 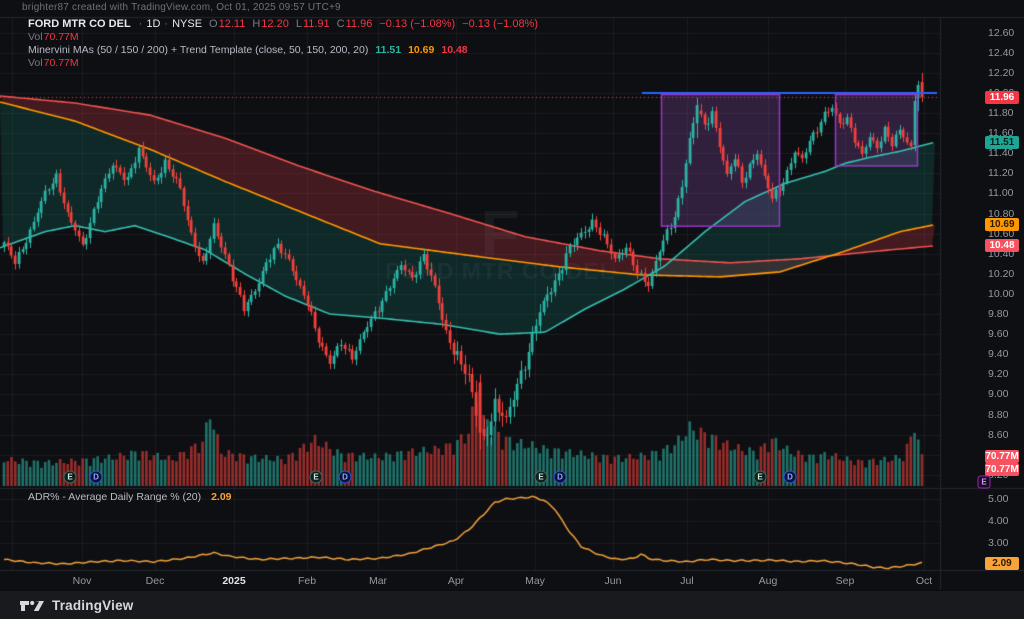 I want to click on volume-label: 70.77M, so click(x=1002, y=456).